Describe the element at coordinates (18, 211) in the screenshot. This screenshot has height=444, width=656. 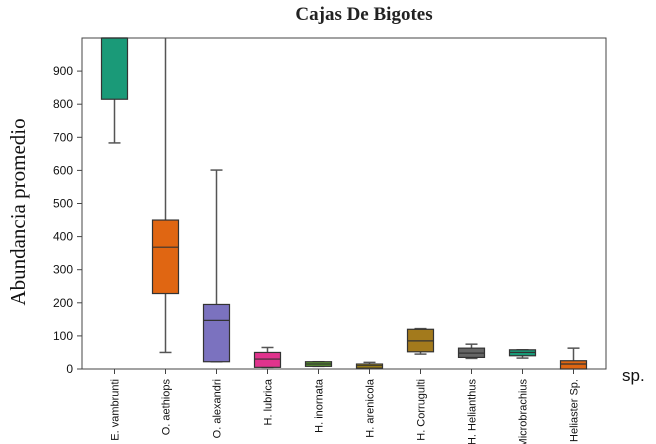
I see `y-axis-label: Abundancia promedio` at that location.